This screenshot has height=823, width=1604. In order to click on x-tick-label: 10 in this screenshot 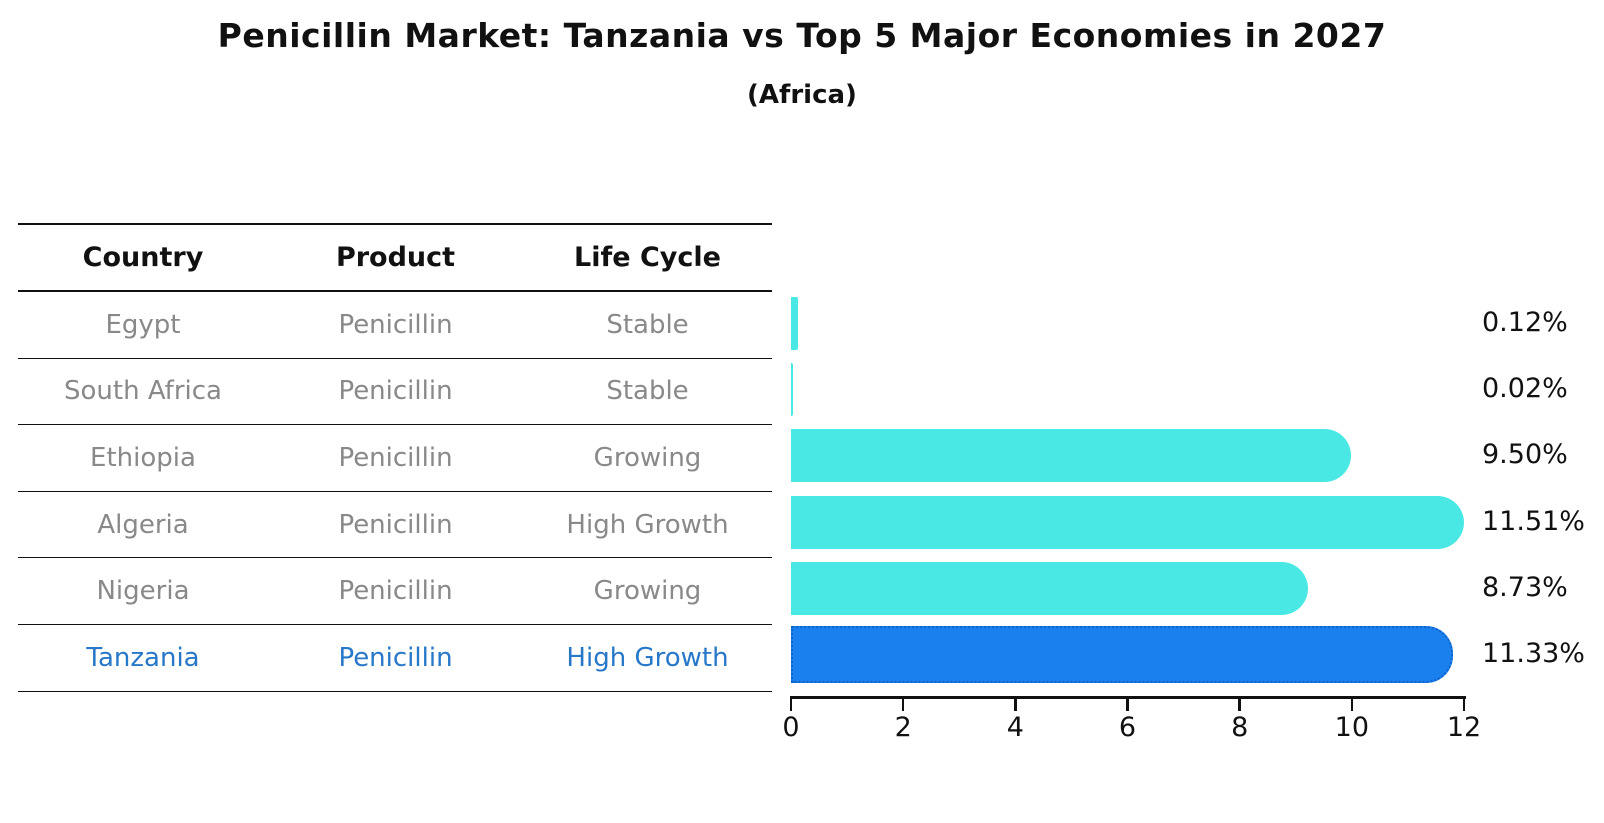, I will do `click(1351, 727)`.